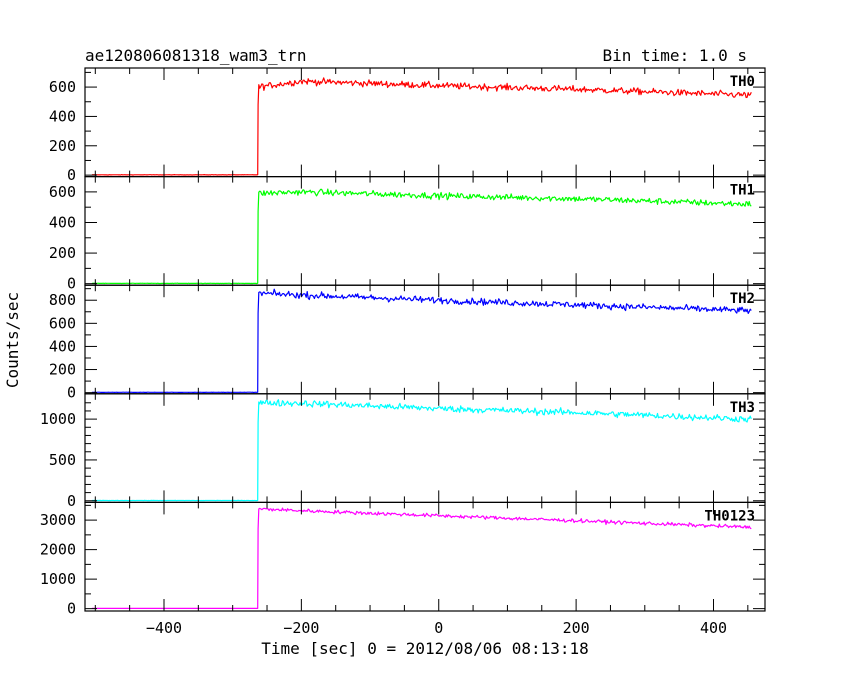 This screenshot has width=850, height=680. Describe the element at coordinates (742, 408) in the screenshot. I see `panel-label: TH3` at that location.